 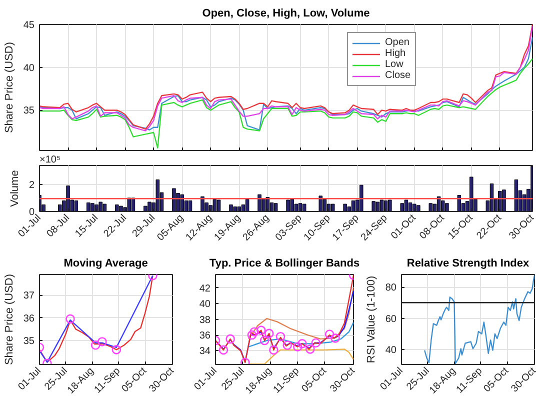 I want to click on y-tick-label: 80, so click(x=391, y=288).